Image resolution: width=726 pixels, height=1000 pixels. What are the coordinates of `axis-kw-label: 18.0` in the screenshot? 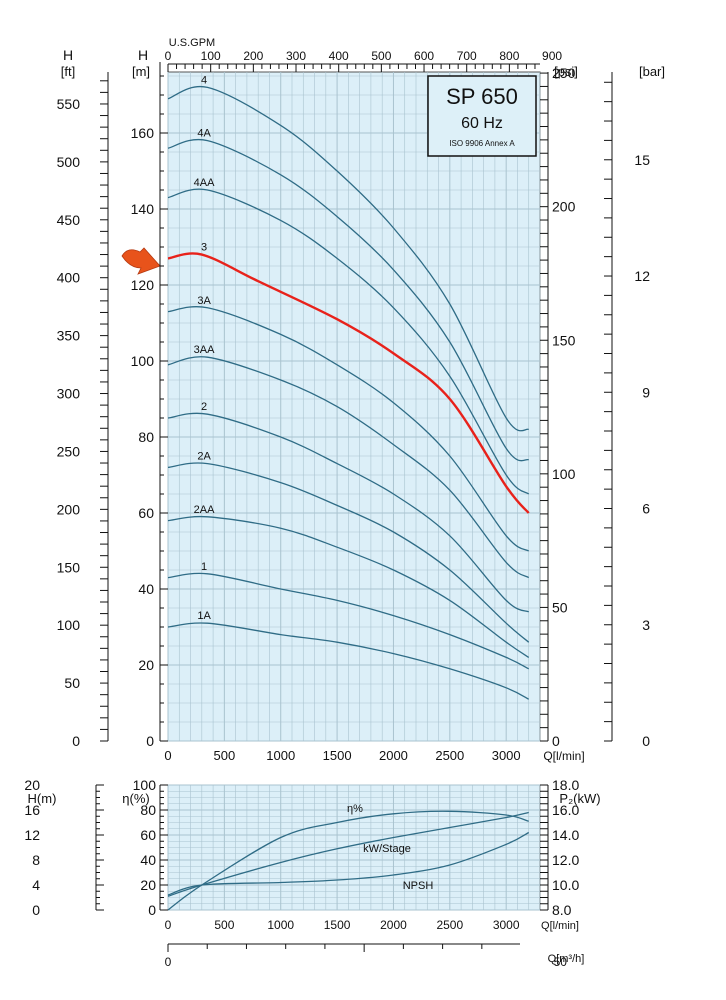 It's located at (565, 785).